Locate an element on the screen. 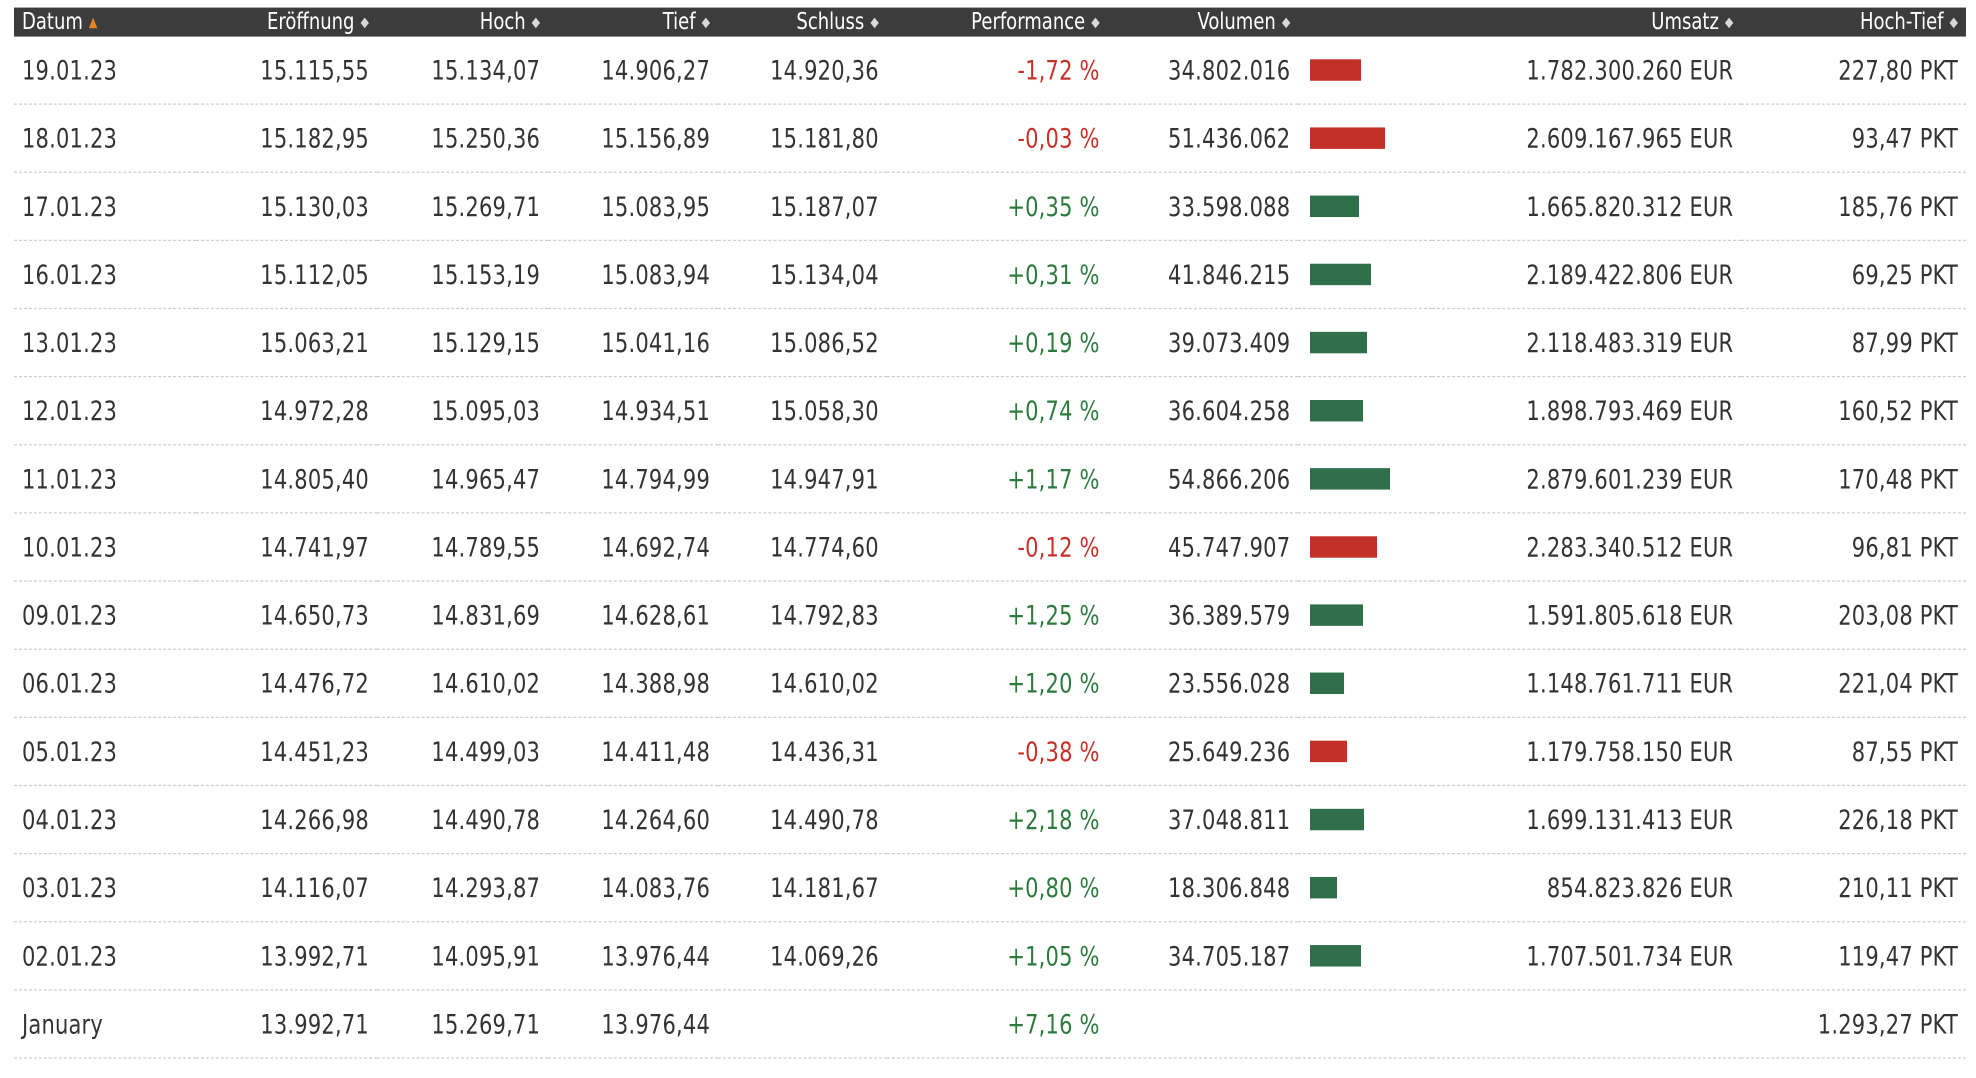 This screenshot has width=1976, height=1078. cell-low: 15.156,89 is located at coordinates (633, 138).